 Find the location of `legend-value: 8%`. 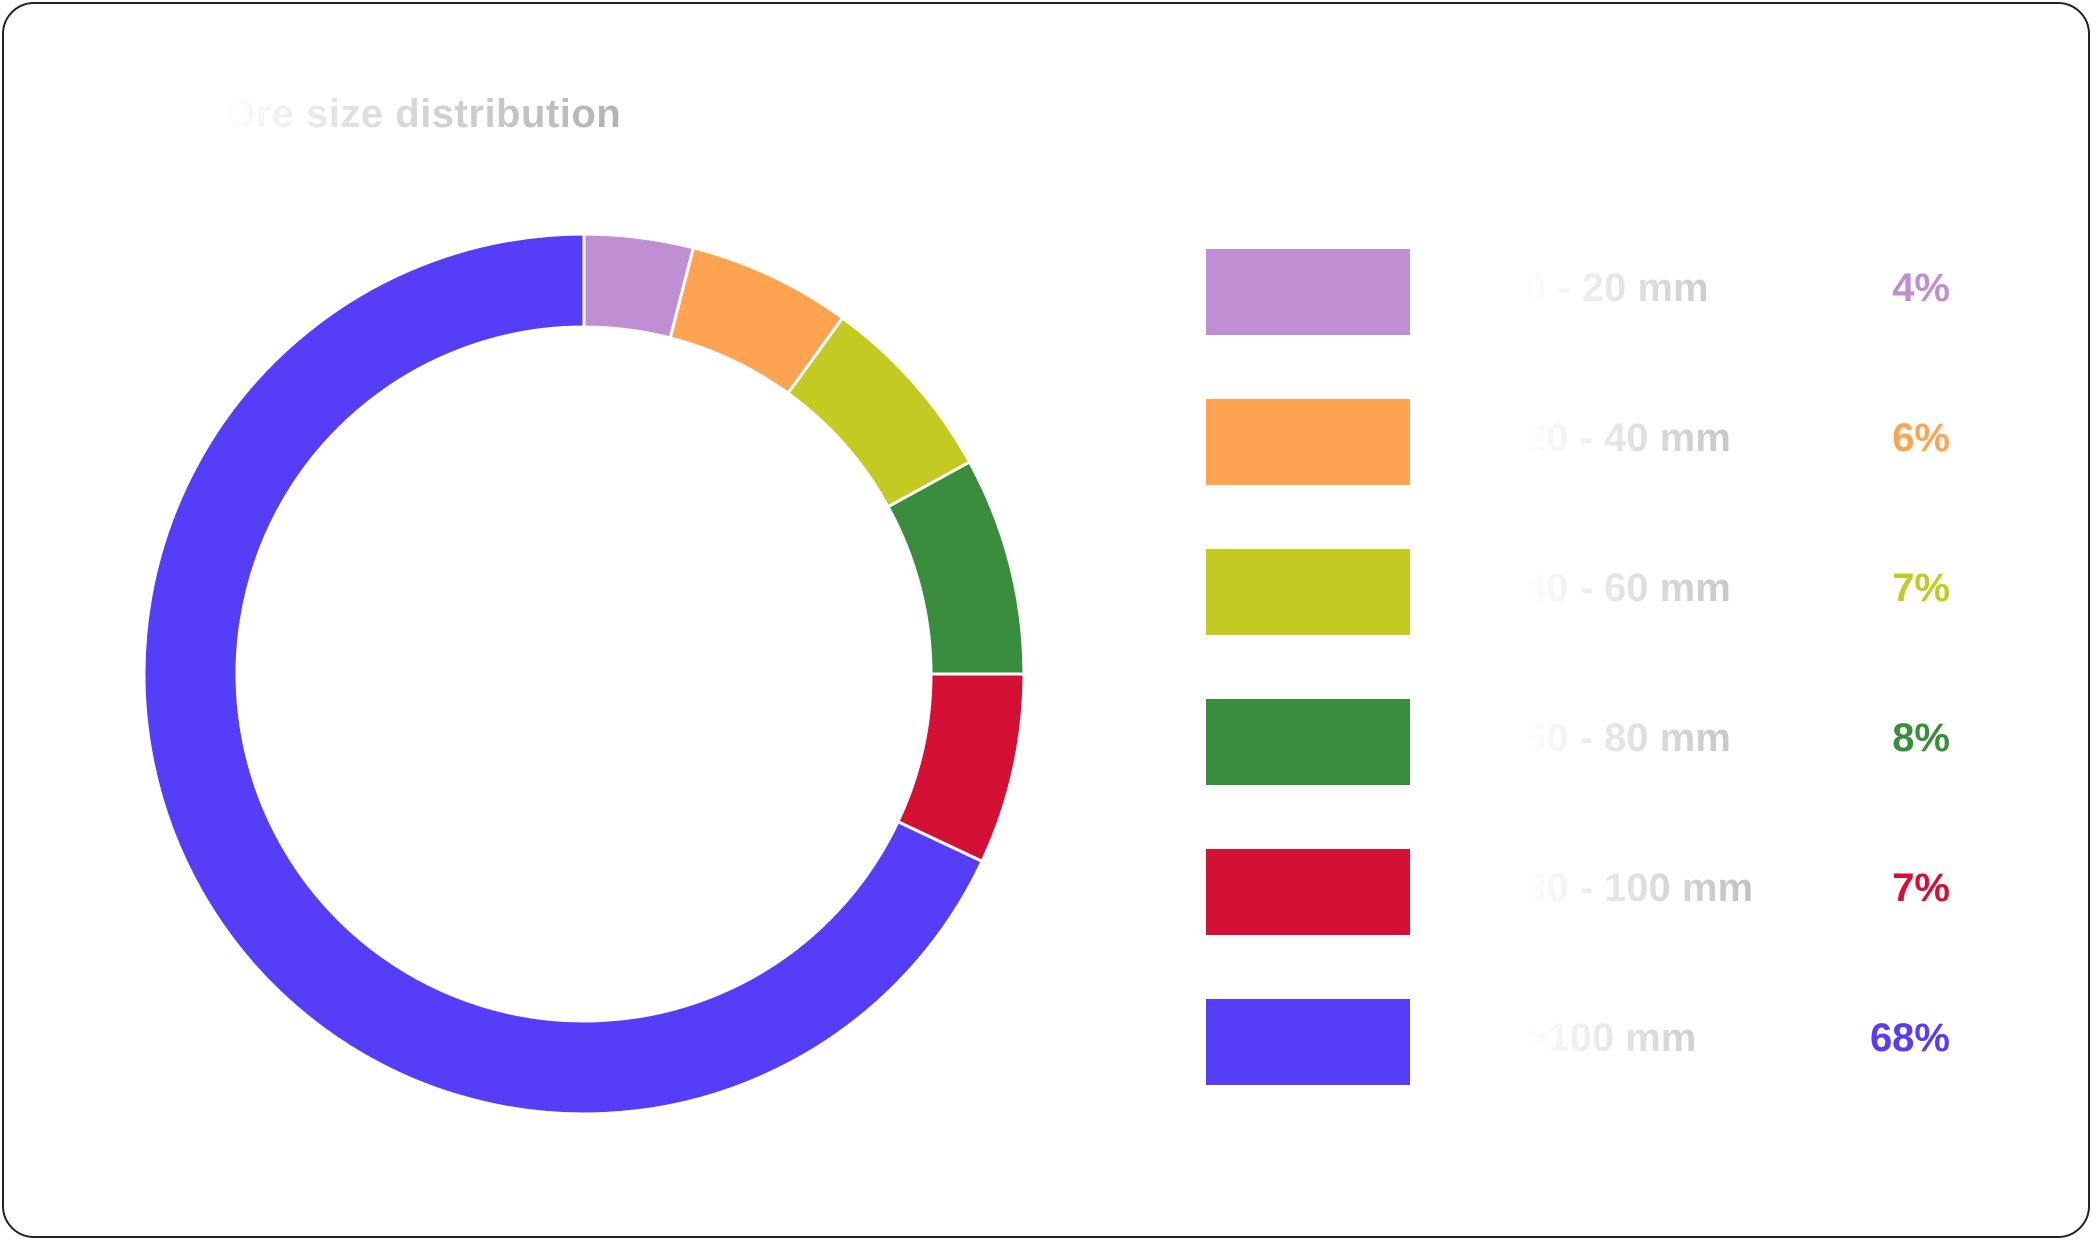

legend-value: 8% is located at coordinates (1921, 738).